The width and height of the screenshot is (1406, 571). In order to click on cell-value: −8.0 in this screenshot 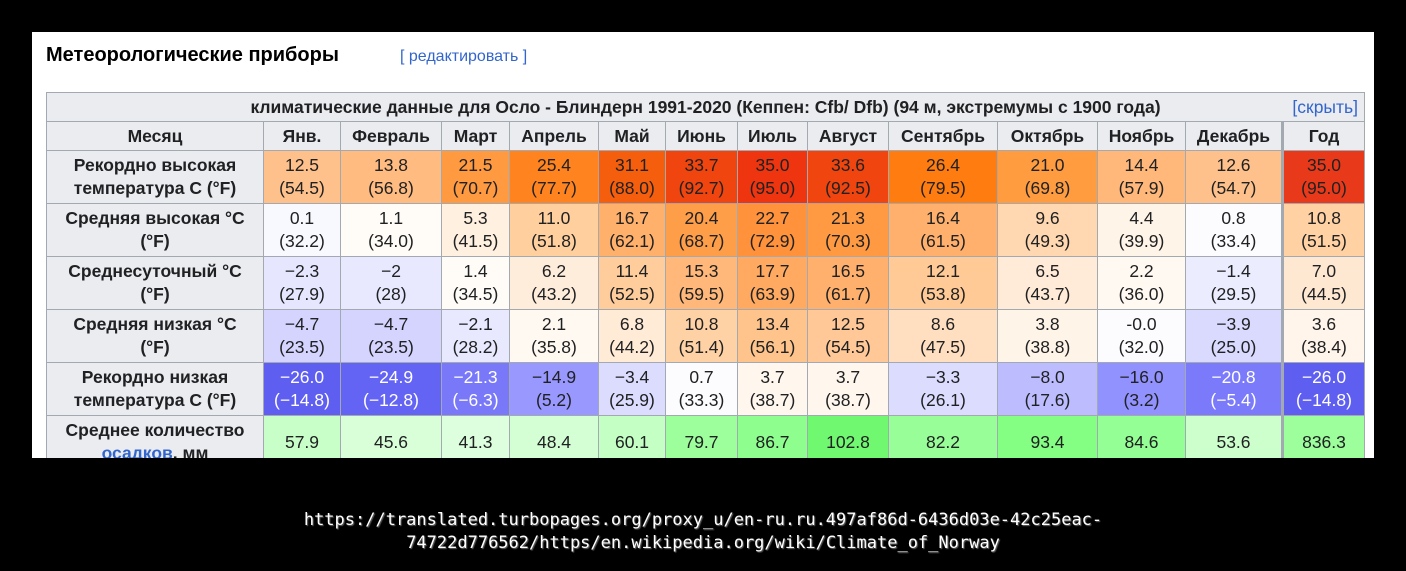, I will do `click(1047, 377)`.